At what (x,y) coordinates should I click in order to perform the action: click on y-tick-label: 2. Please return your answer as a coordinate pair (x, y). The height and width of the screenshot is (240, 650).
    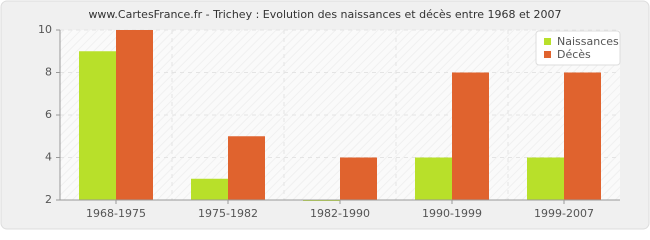
    Looking at the image, I should click on (48, 199).